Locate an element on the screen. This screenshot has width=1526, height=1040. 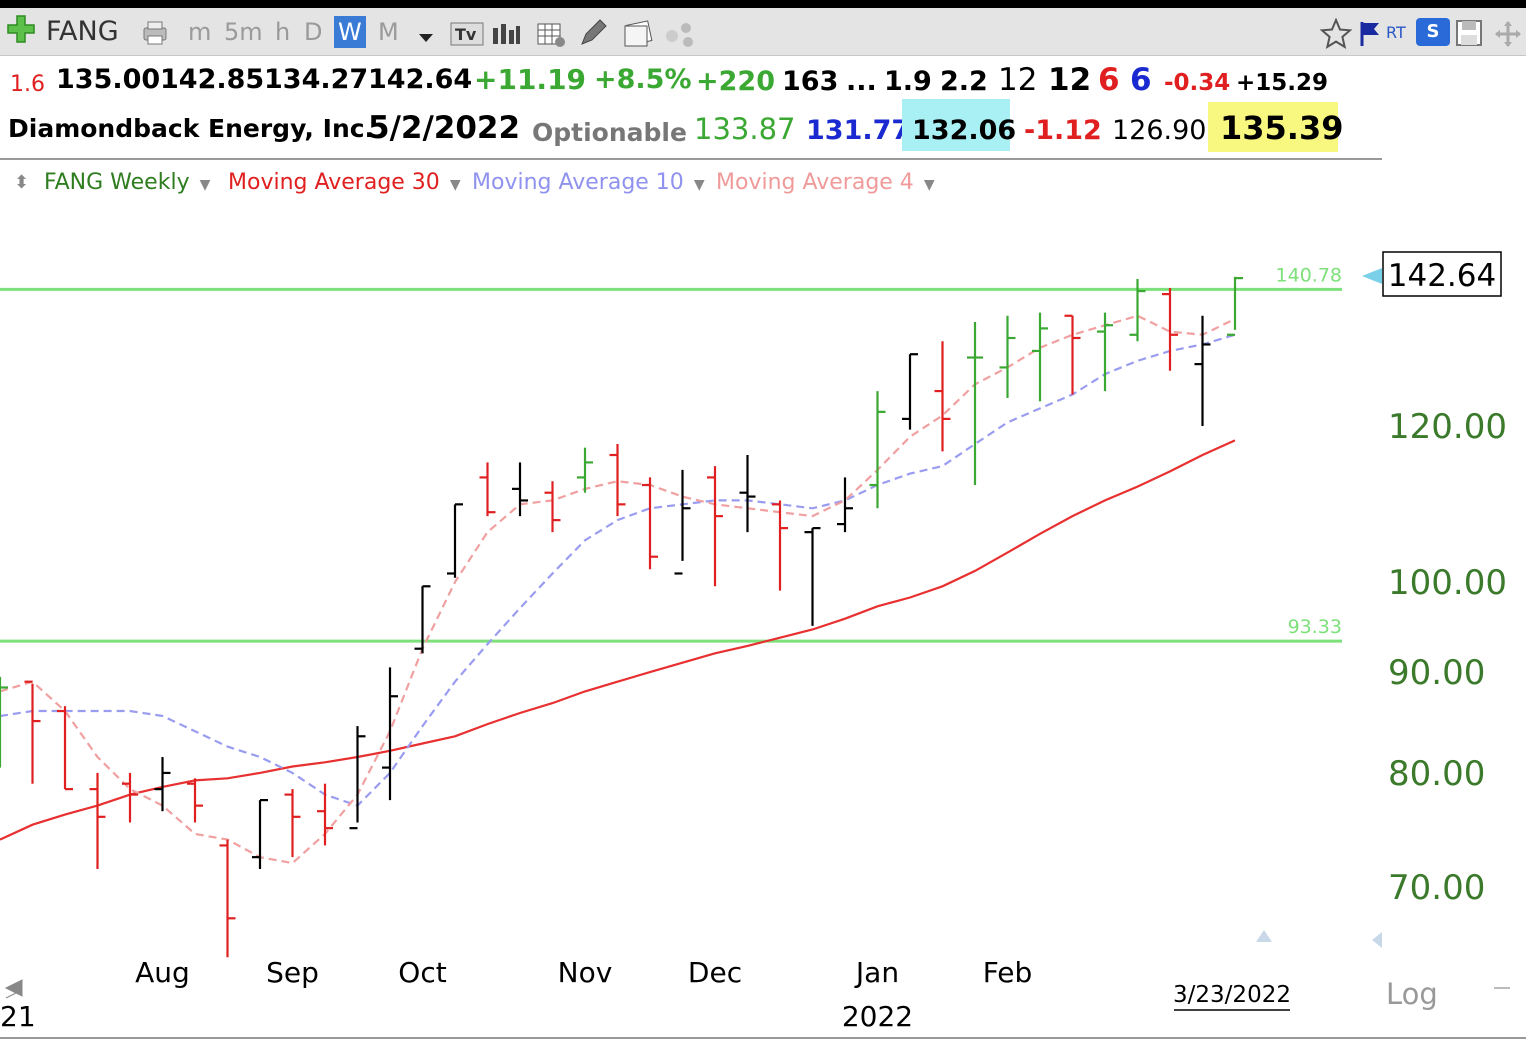
quote-v1: 1.6 is located at coordinates (27, 84).